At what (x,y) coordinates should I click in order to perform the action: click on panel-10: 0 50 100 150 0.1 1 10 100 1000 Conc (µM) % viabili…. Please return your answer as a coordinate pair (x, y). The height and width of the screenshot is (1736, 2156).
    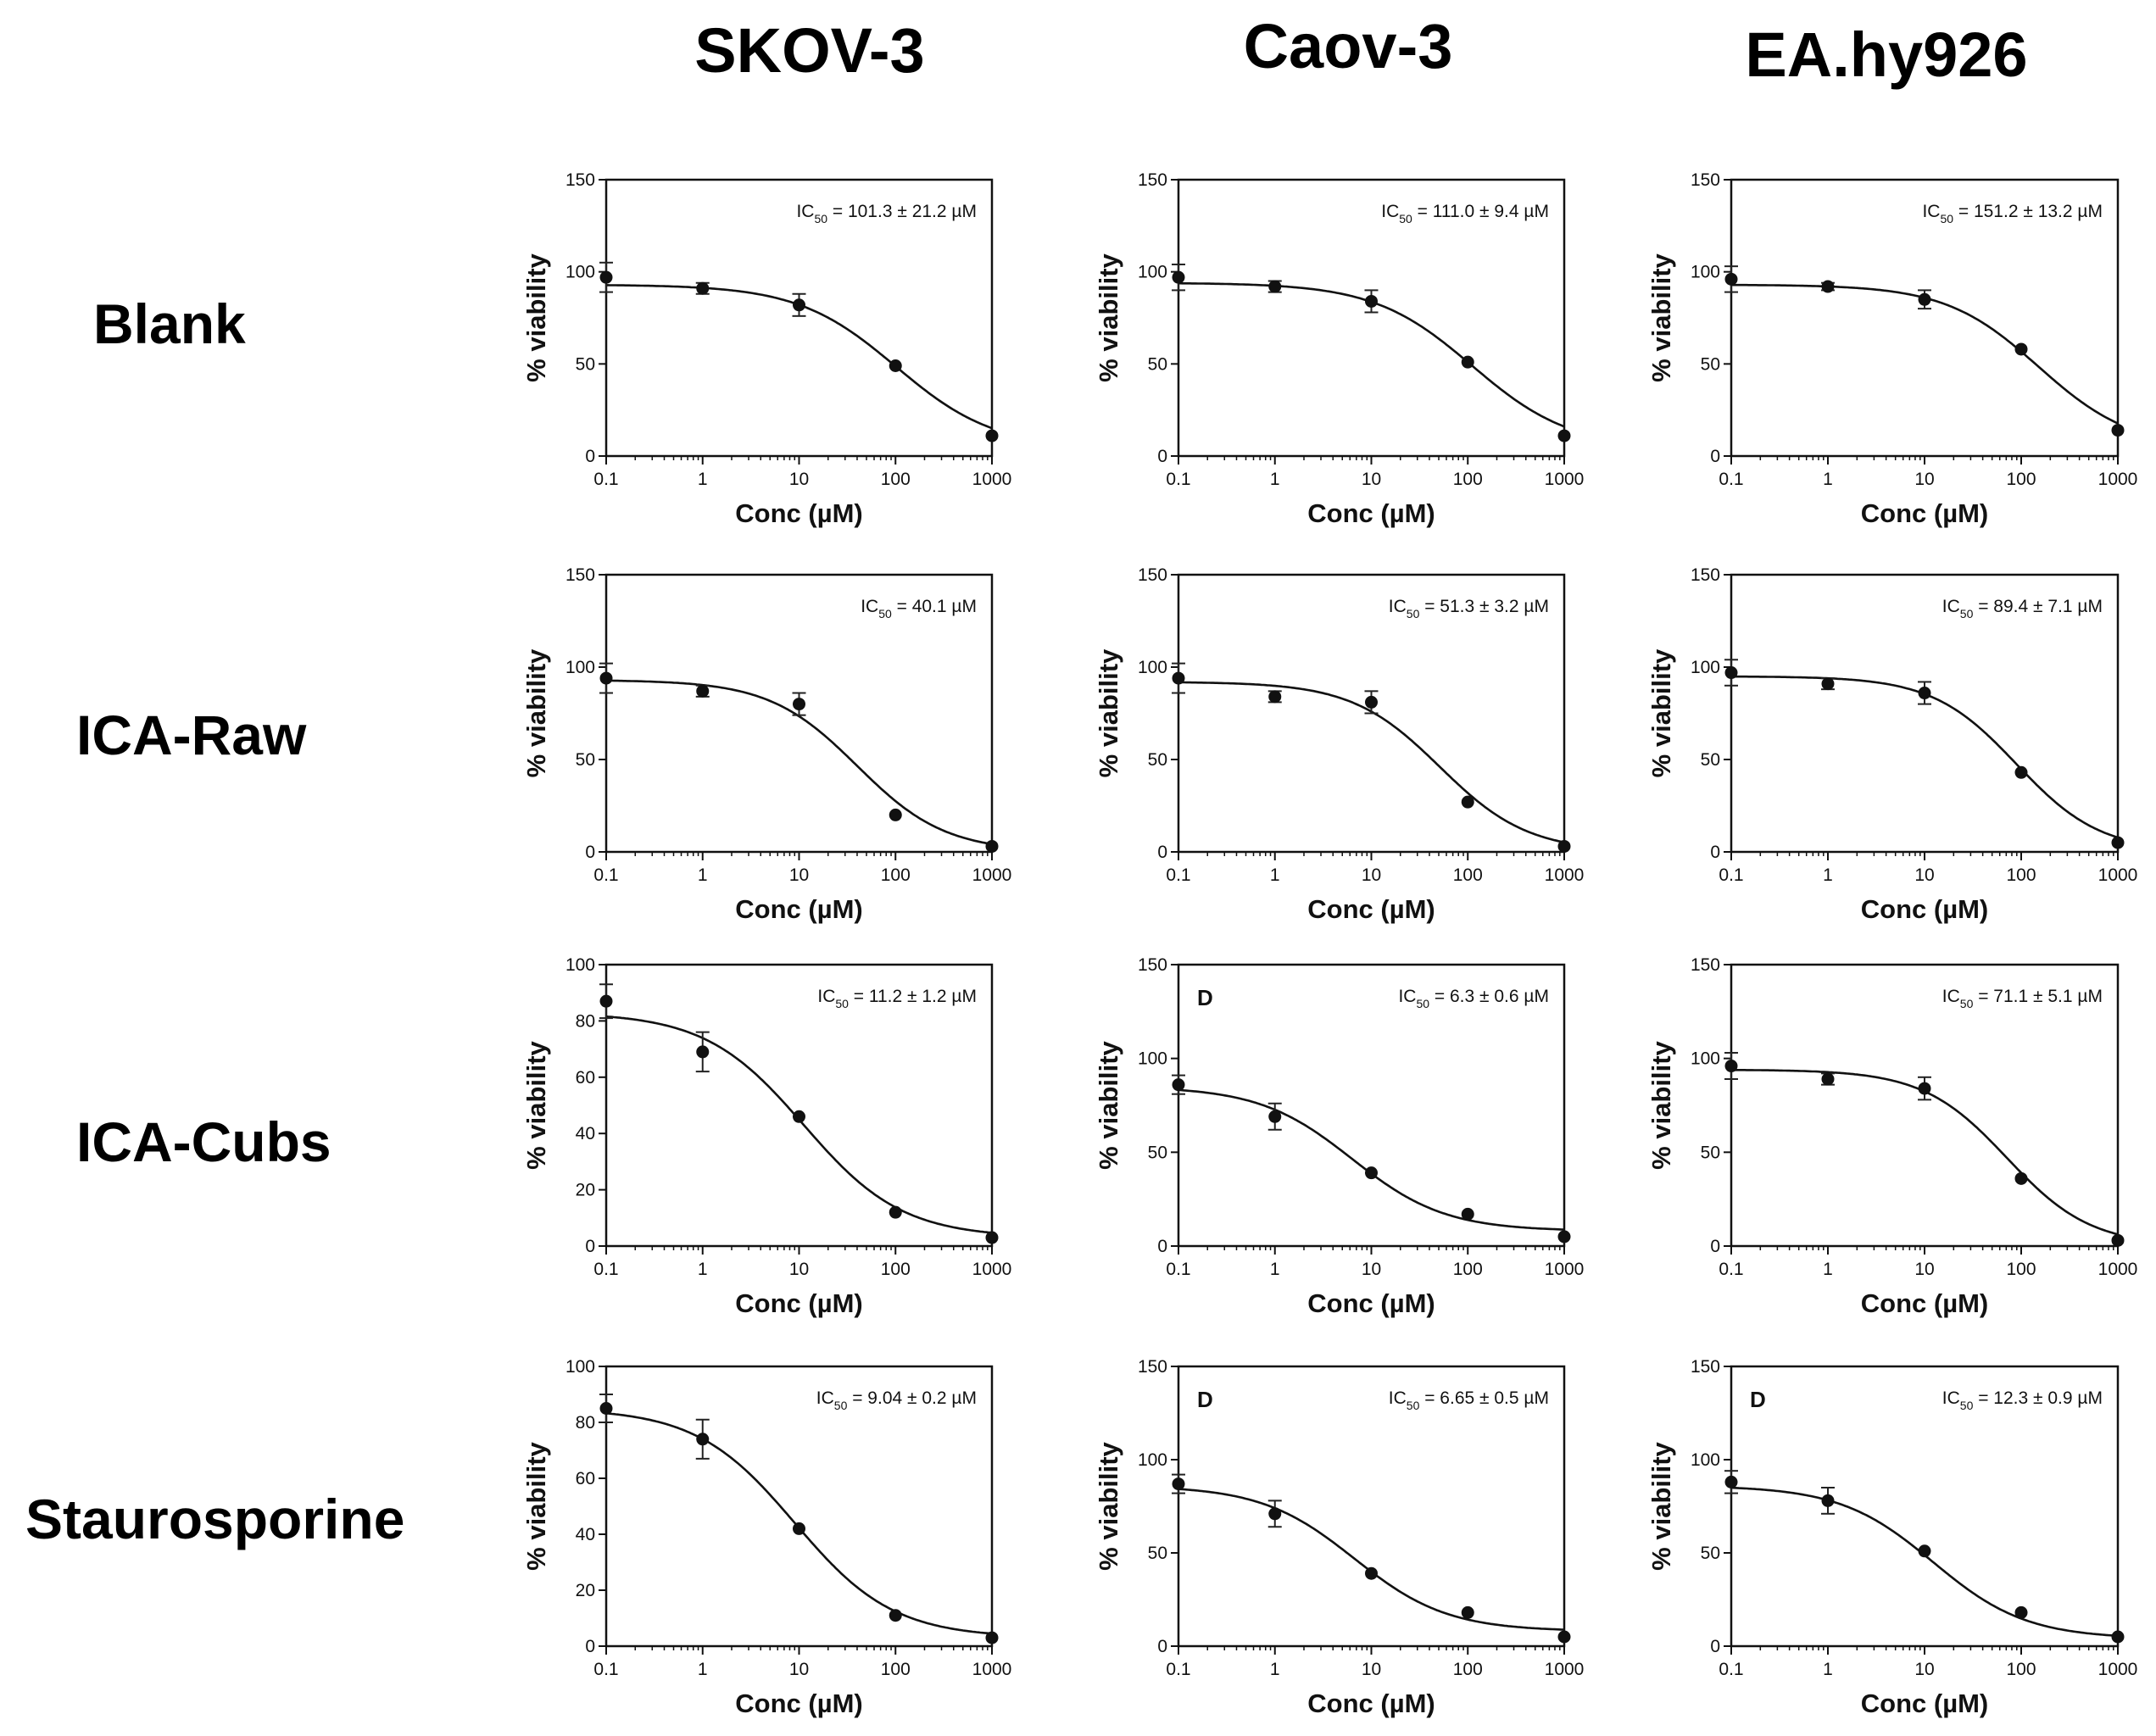
    Looking at the image, I should click on (1339, 1537).